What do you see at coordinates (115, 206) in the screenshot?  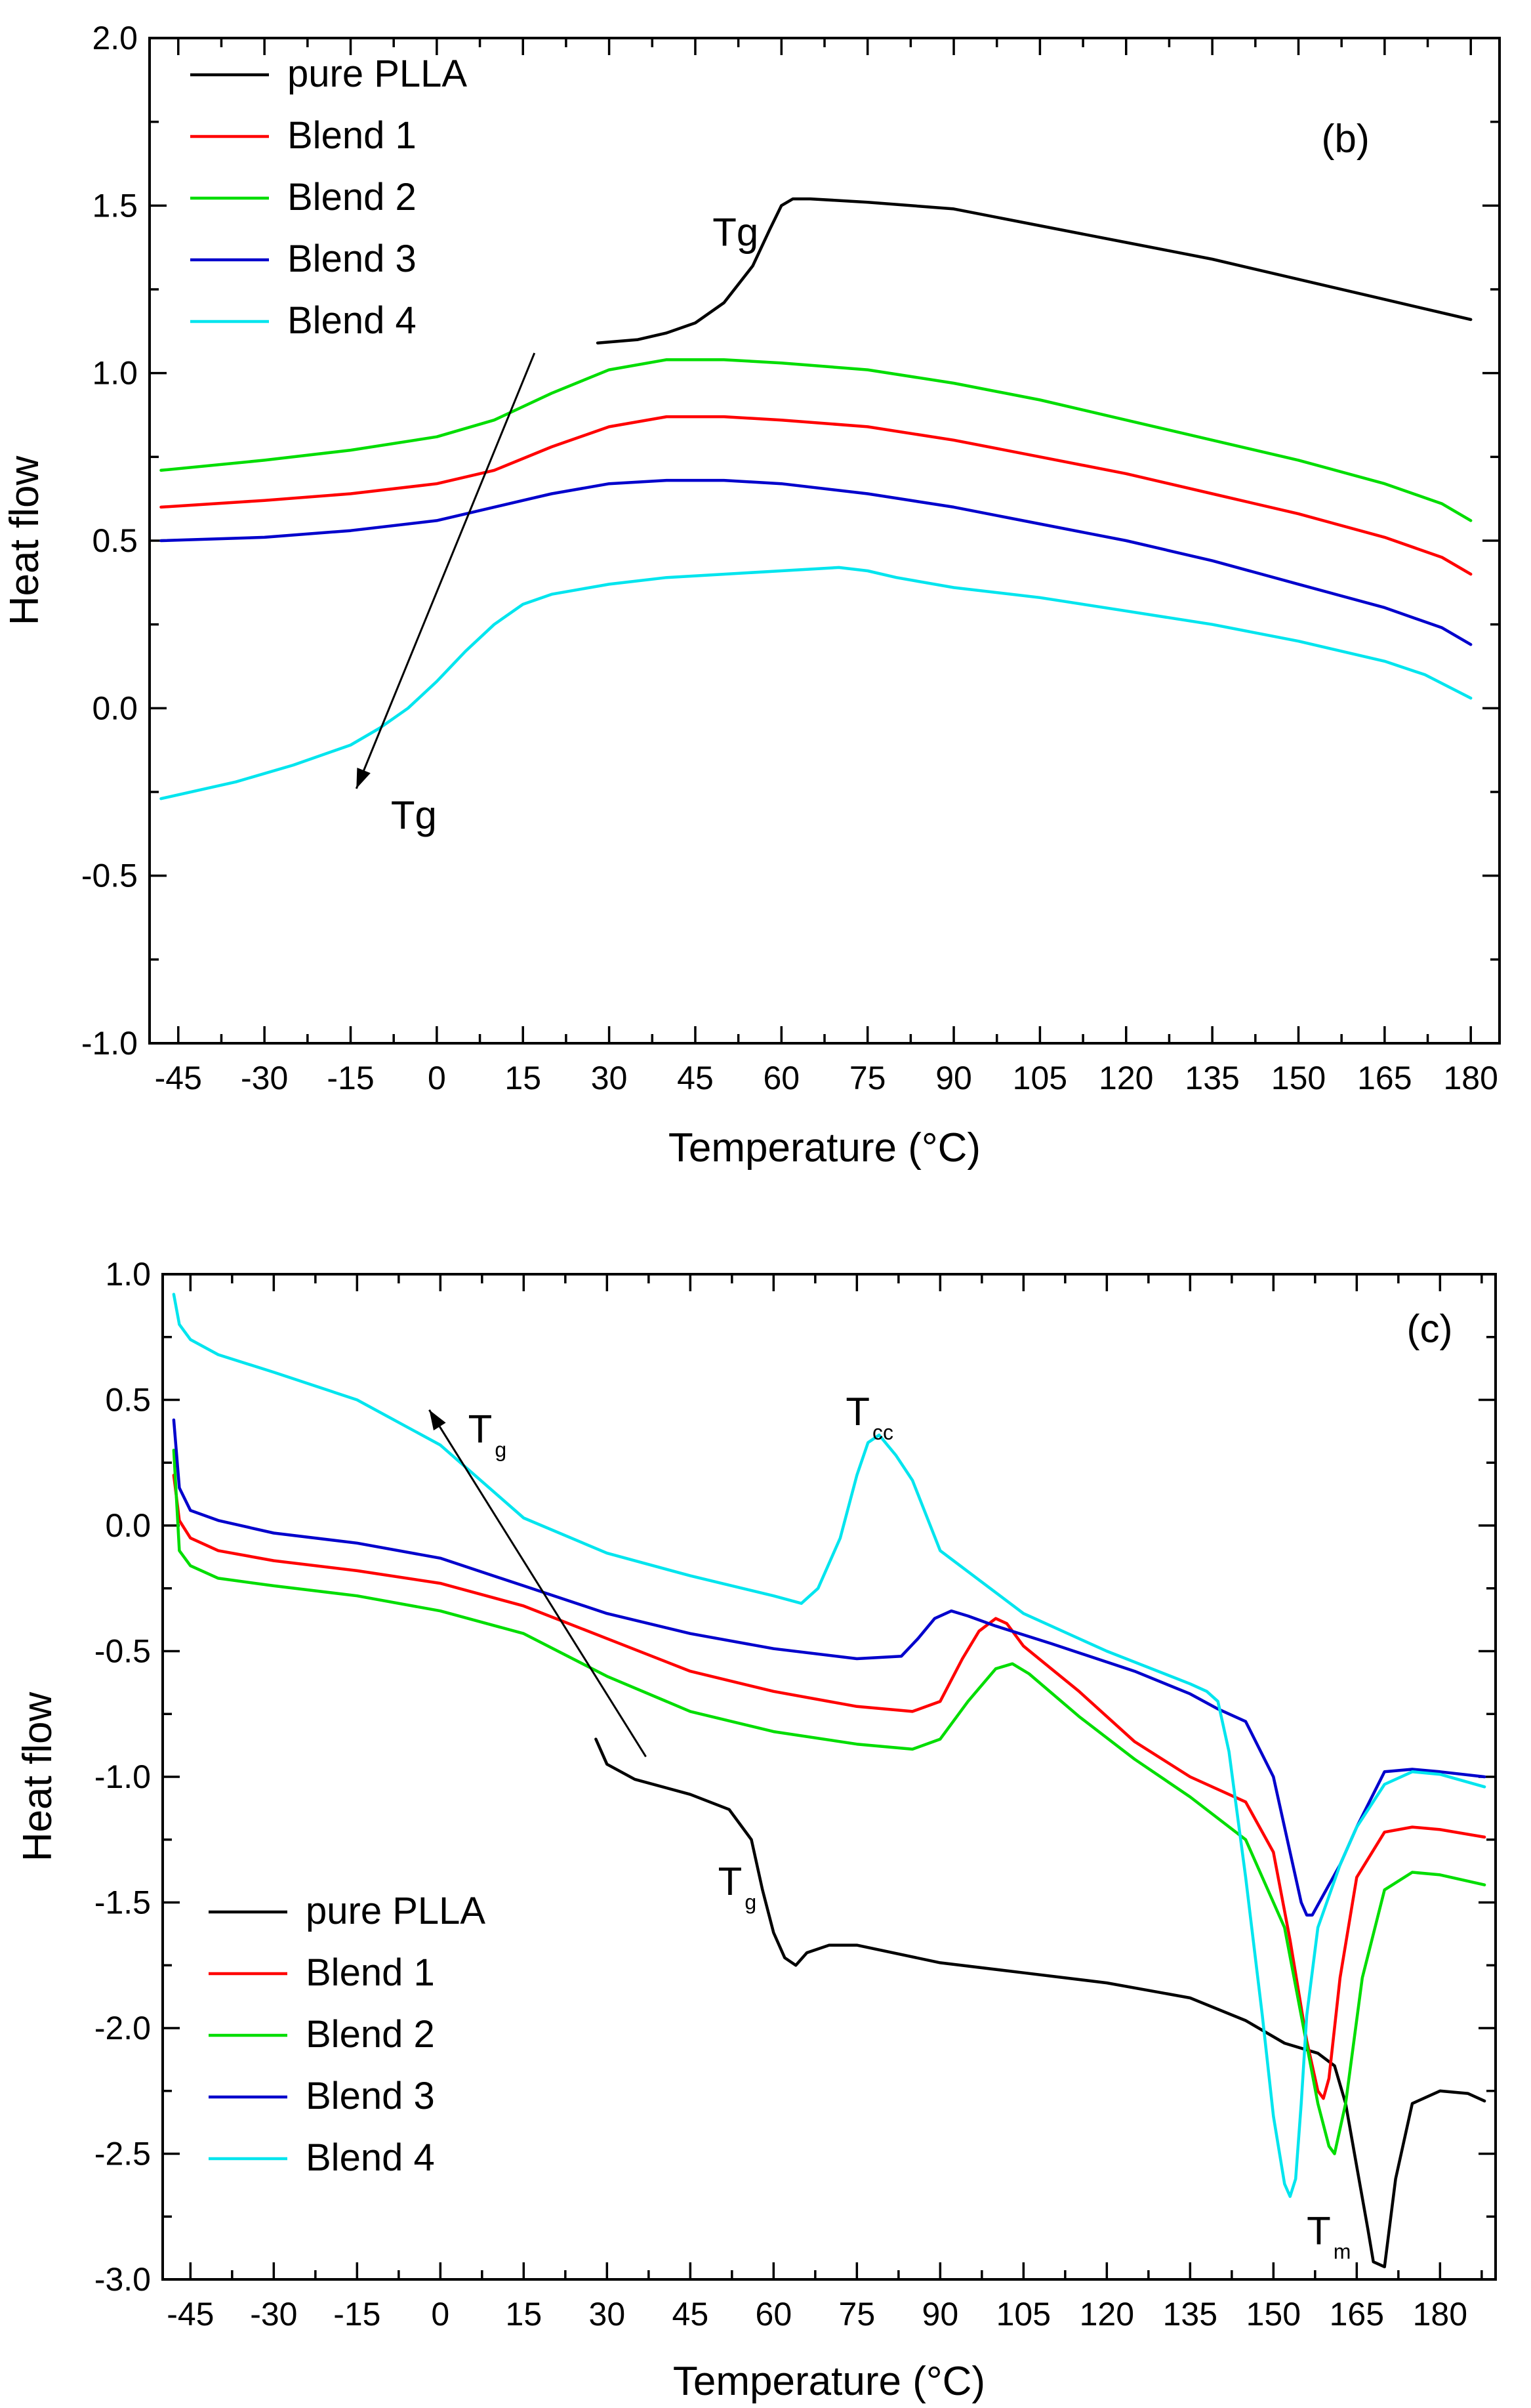 I see `y-tick-label: 1.5` at bounding box center [115, 206].